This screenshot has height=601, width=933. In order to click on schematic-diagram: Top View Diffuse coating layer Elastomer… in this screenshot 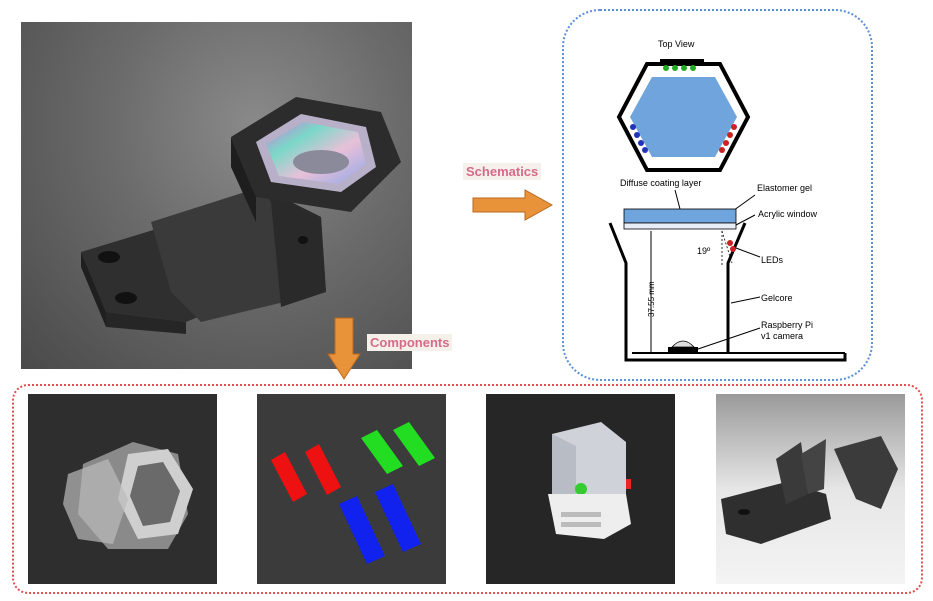, I will do `click(727, 200)`.